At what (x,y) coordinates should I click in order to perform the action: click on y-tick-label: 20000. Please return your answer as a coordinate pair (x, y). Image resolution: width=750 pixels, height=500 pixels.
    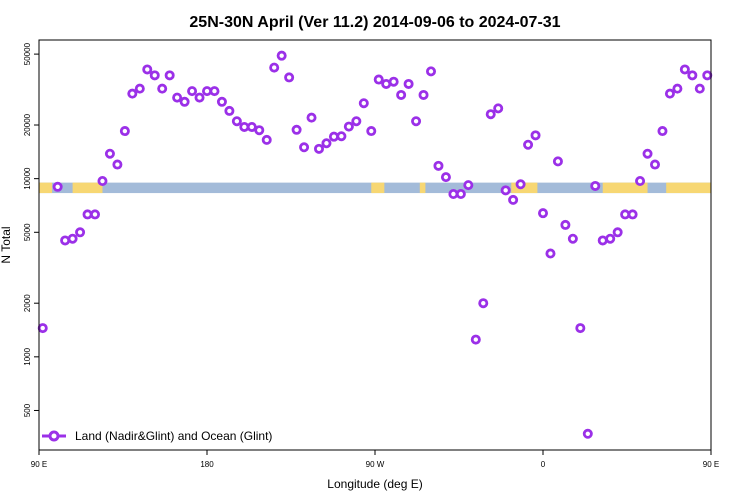
    Looking at the image, I should click on (27, 124).